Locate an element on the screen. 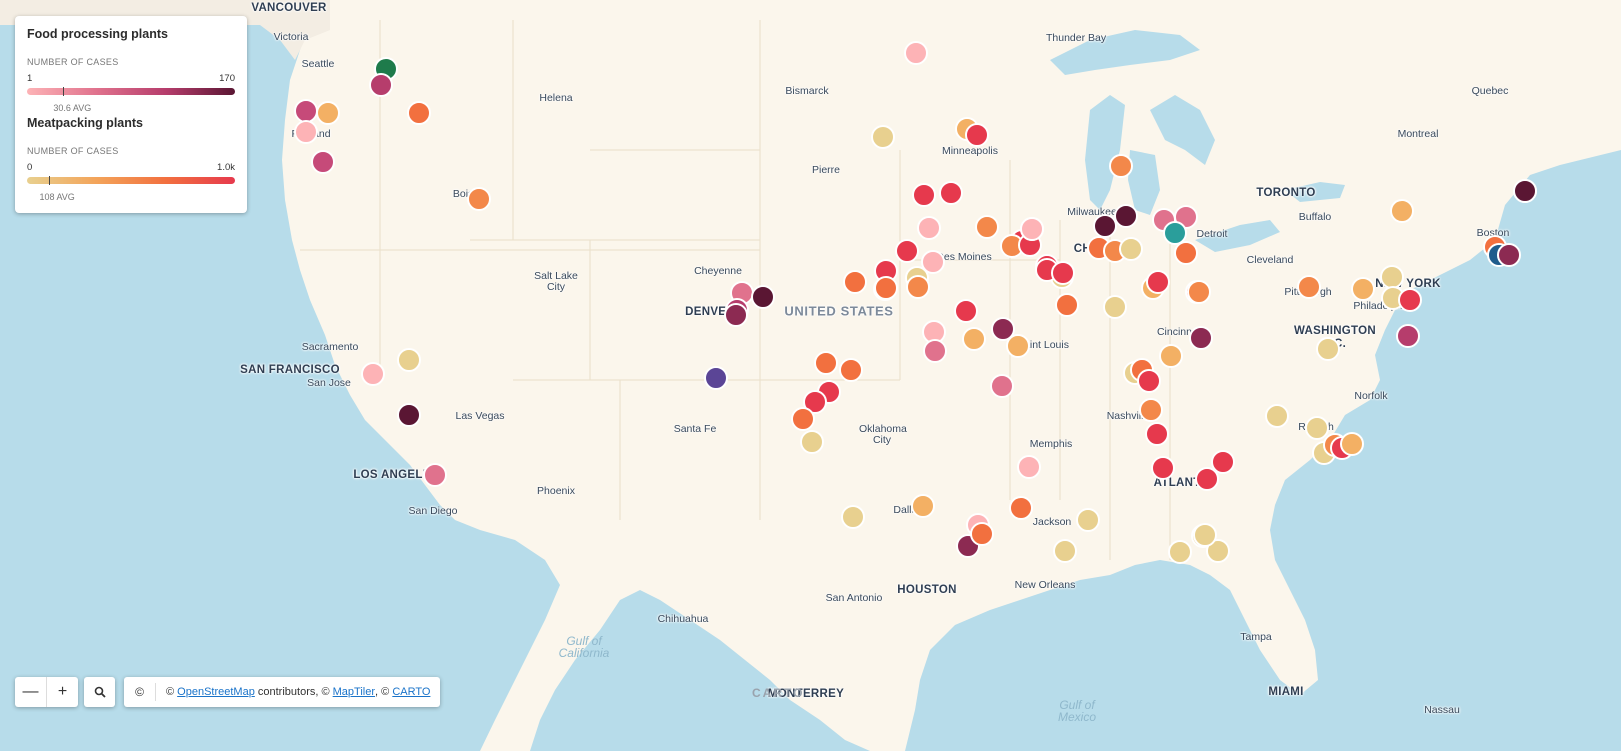 This screenshot has height=751, width=1621. plant-marker-salem-or is located at coordinates (323, 162).